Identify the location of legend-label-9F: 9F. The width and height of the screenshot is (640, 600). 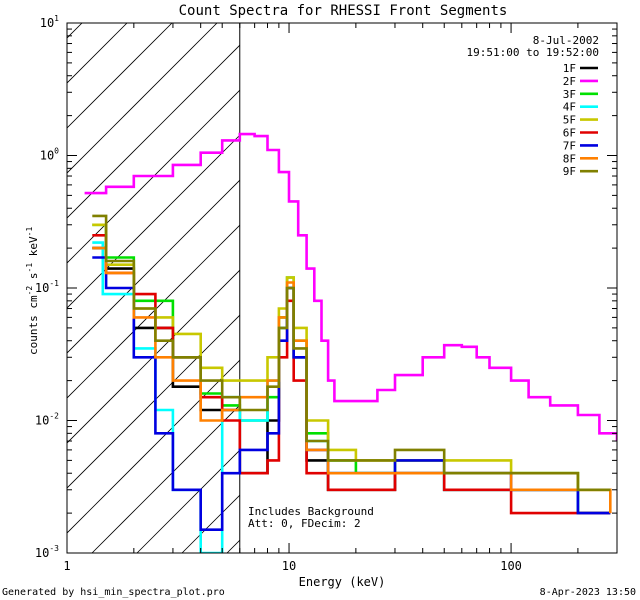
(569, 171).